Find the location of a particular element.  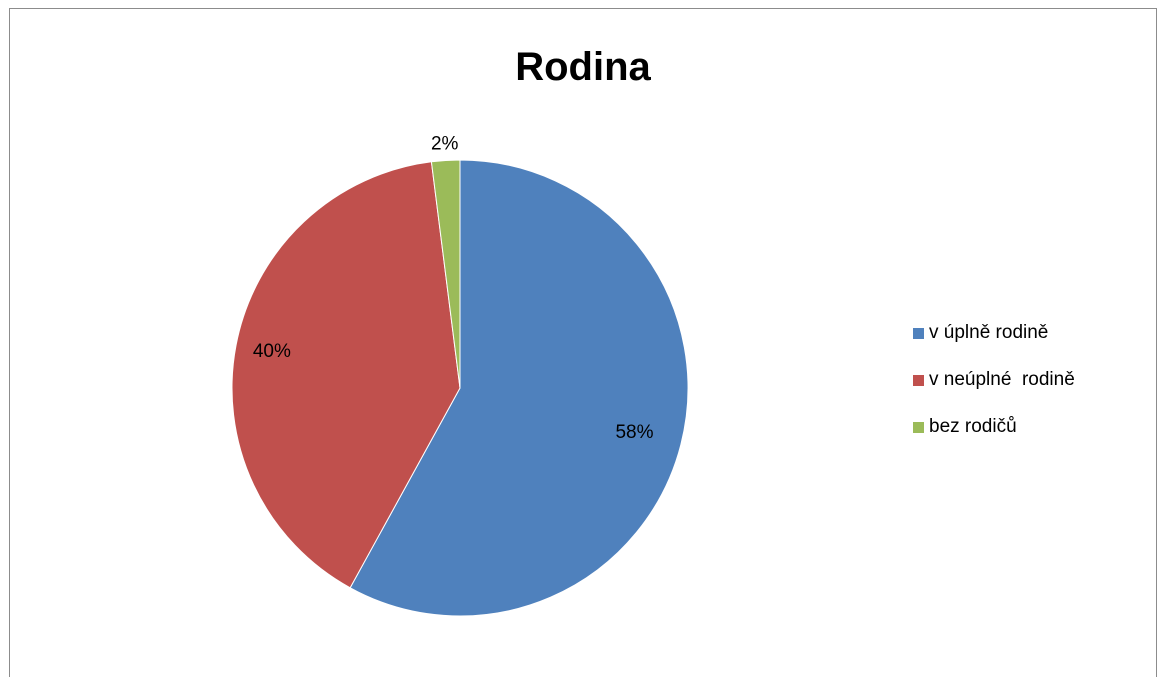

legend-item-full-family: v úplně rodině is located at coordinates (994, 333).